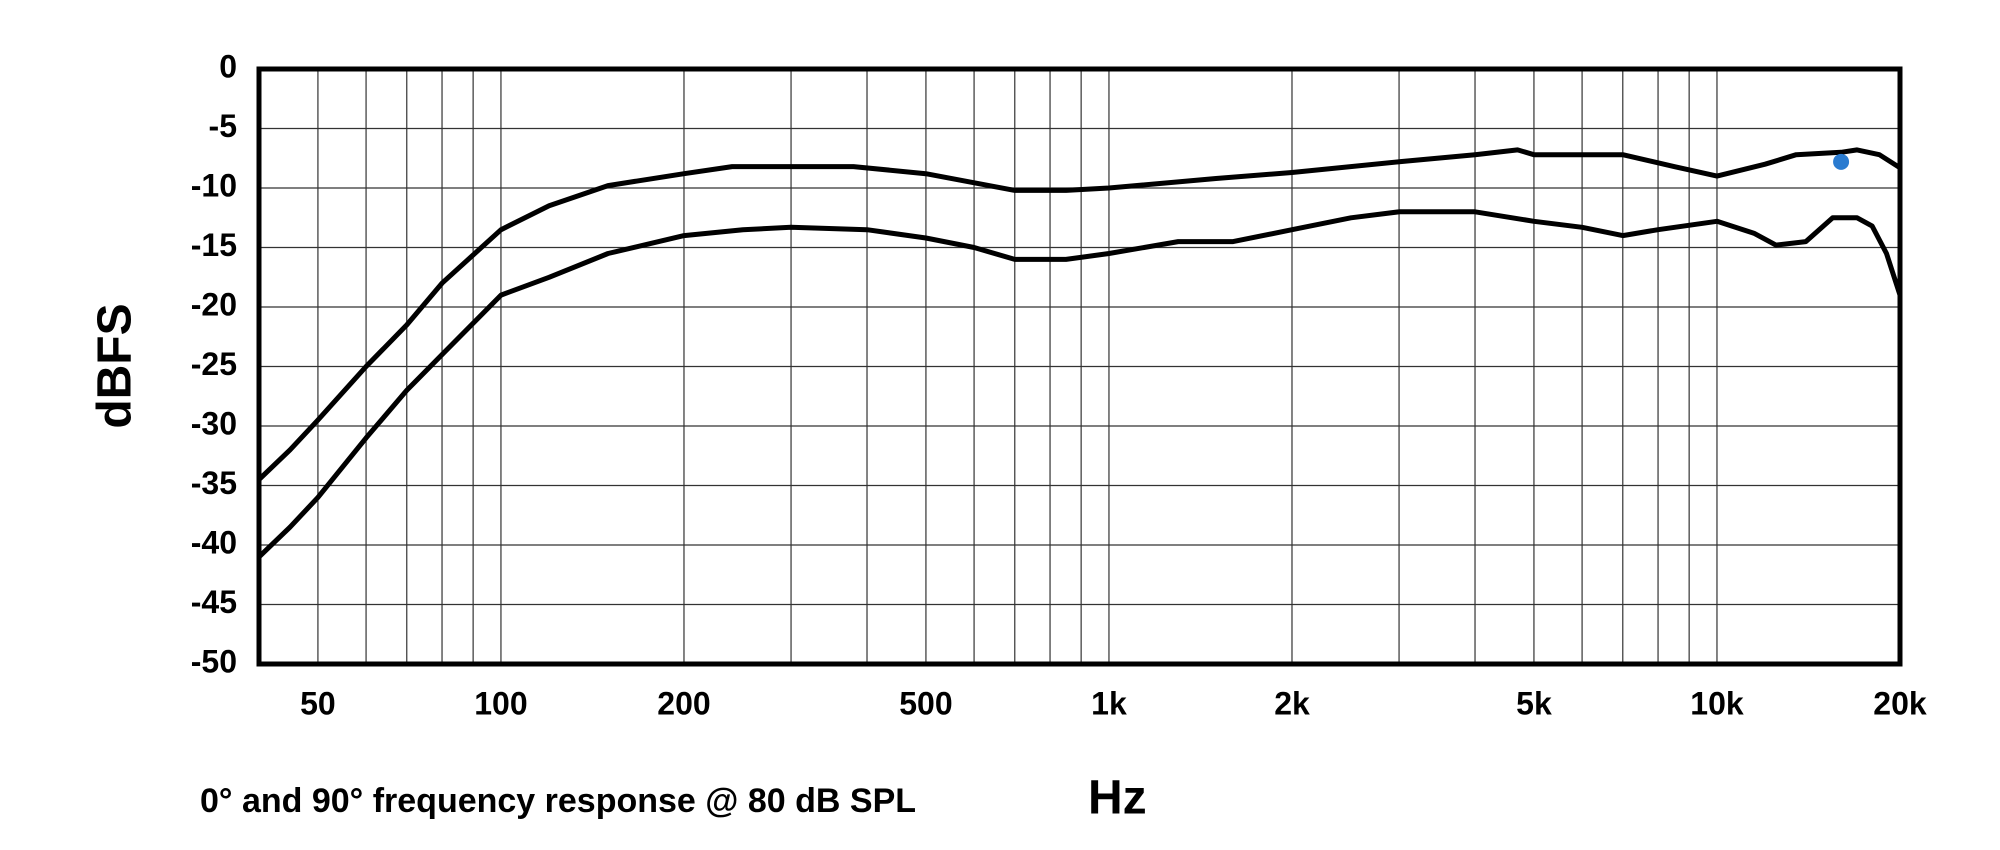 The width and height of the screenshot is (2000, 850). Describe the element at coordinates (115, 365) in the screenshot. I see `y-axis-label: dBFS` at that location.